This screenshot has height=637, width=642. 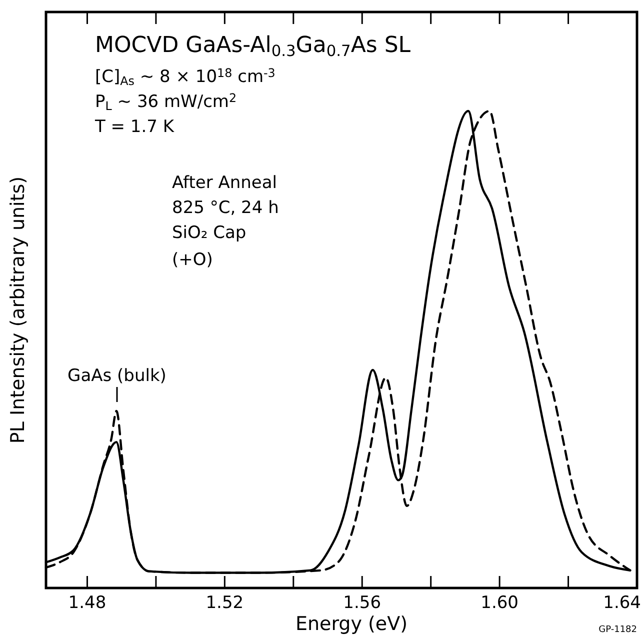 I want to click on chart-title: MOCVD GaAs-Al$_{0.3}$Ga$_{0.7}$As SL, so click(x=253, y=46).